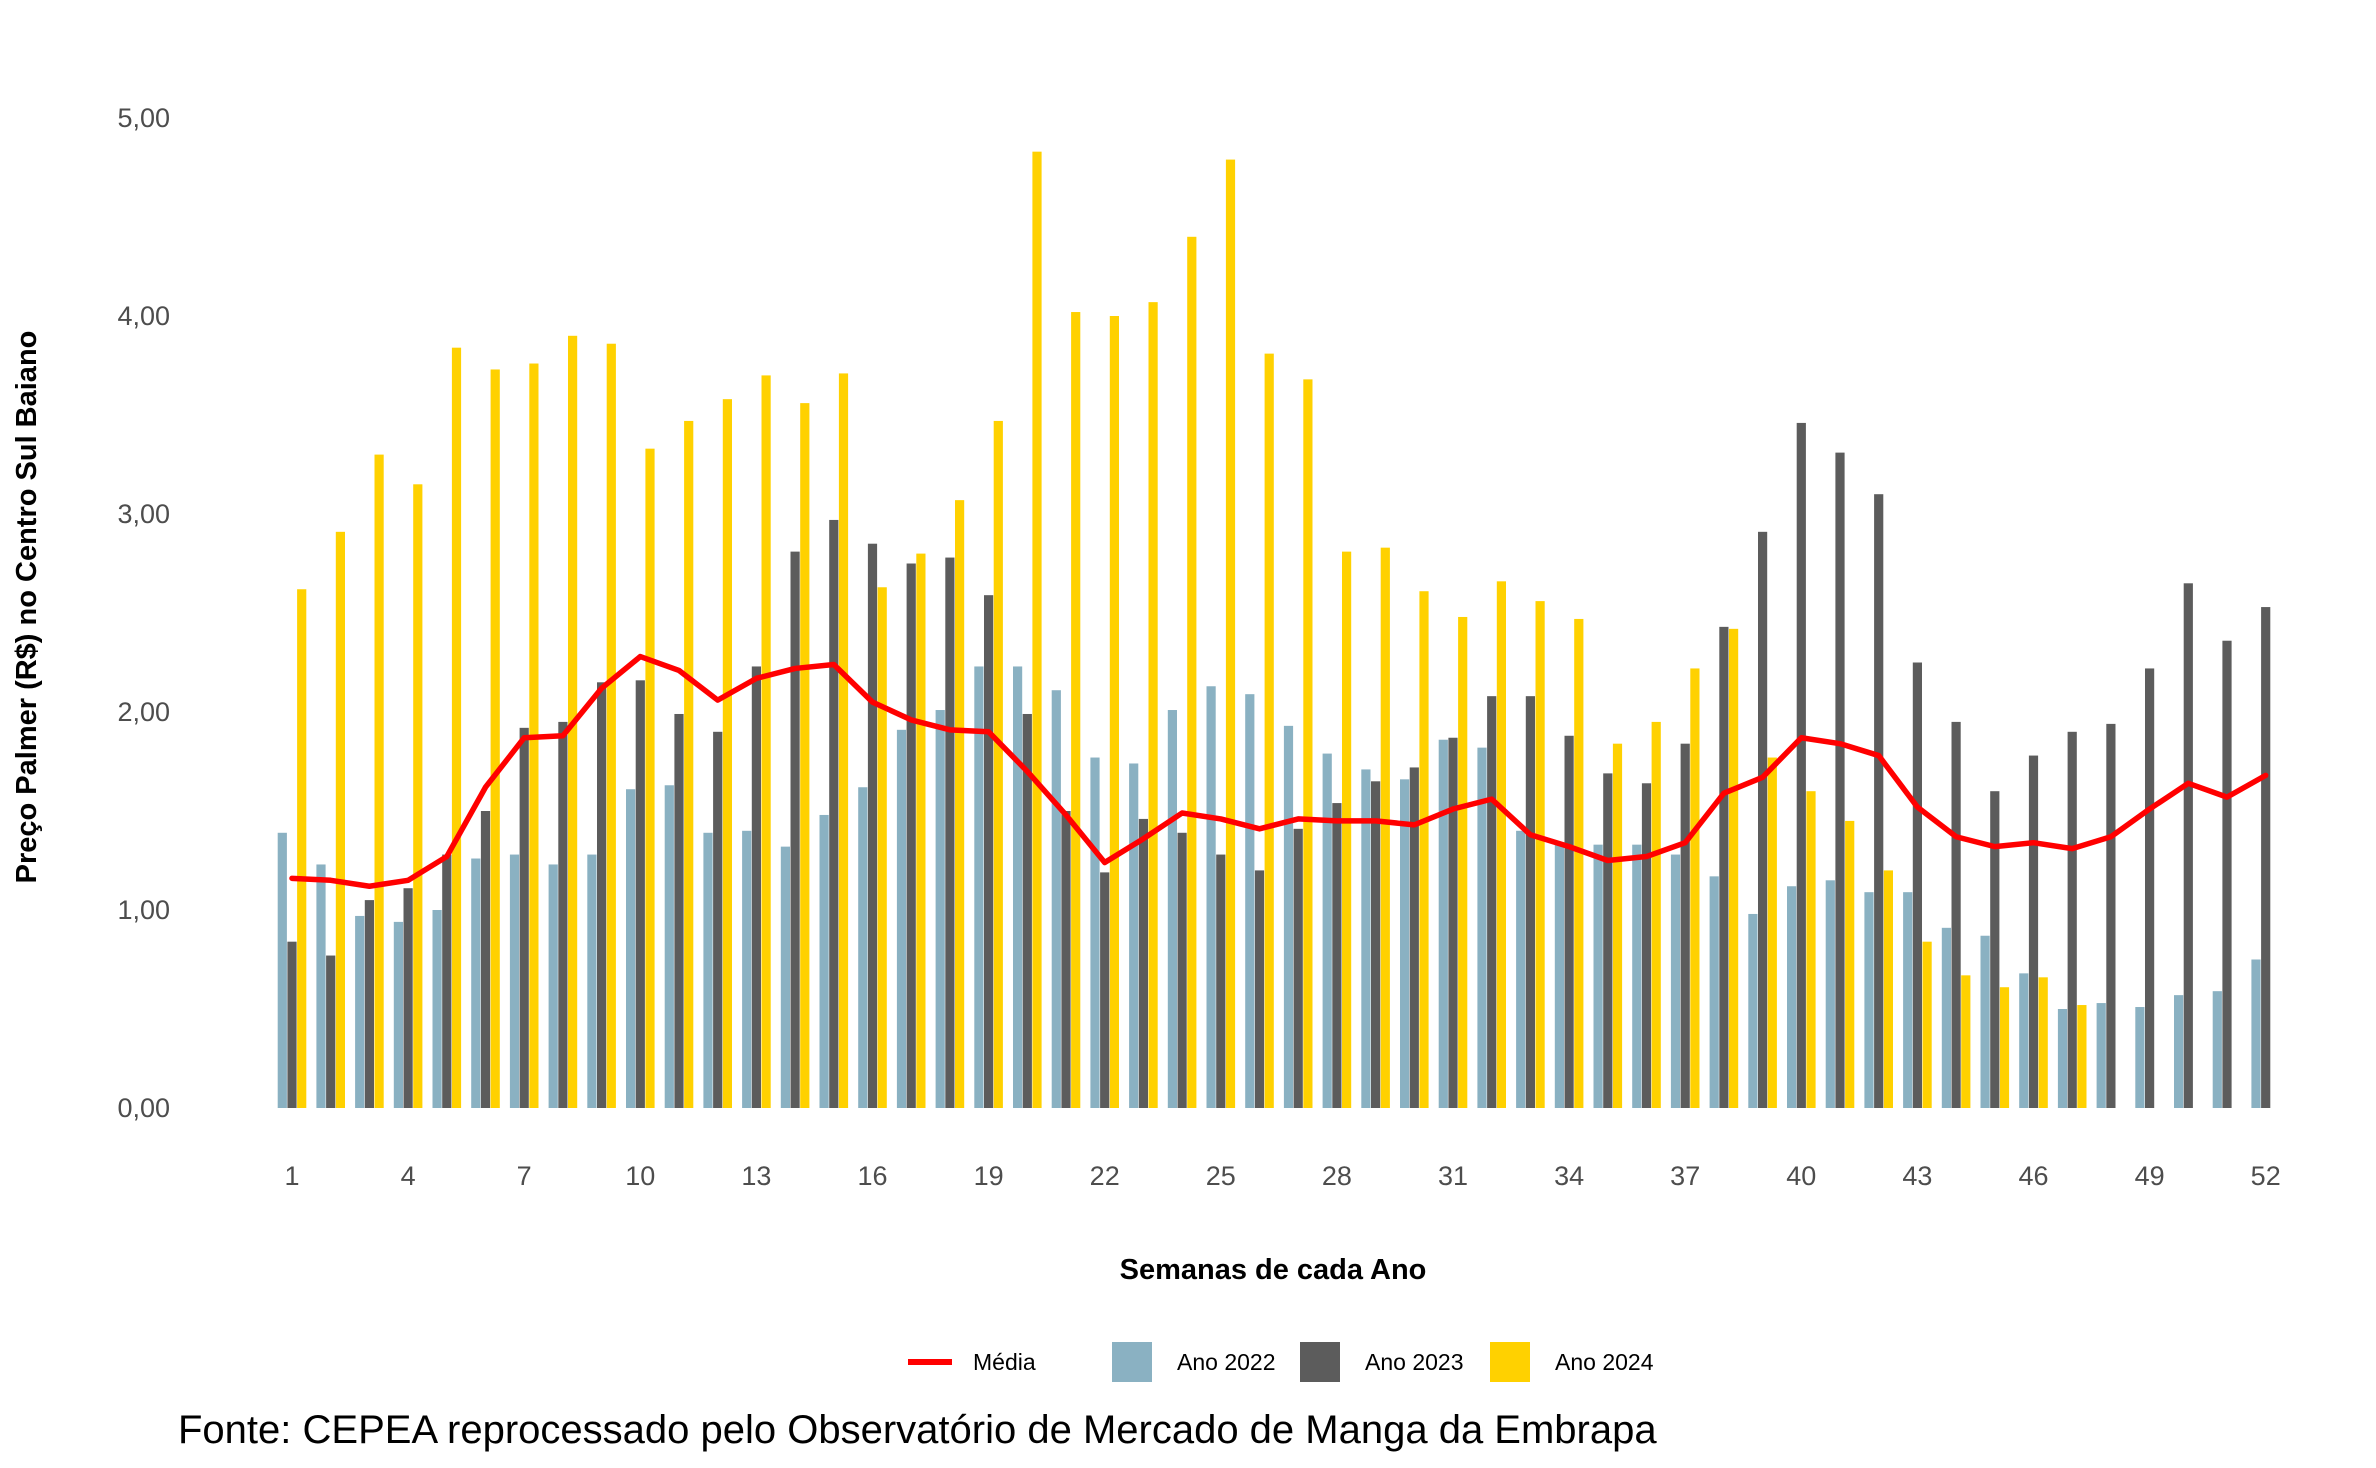  What do you see at coordinates (1685, 1176) in the screenshot?
I see `x-tick-label: 37` at bounding box center [1685, 1176].